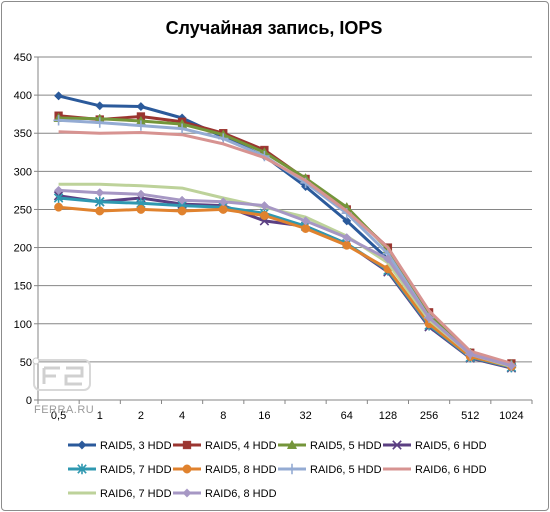  What do you see at coordinates (241, 446) in the screenshot?
I see `legend-label: RAID5, 4 HDD` at bounding box center [241, 446].